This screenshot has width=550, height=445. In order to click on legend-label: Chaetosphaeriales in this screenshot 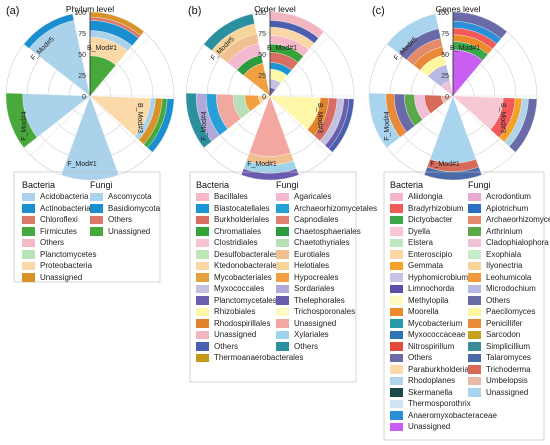, I will do `click(327, 231)`.